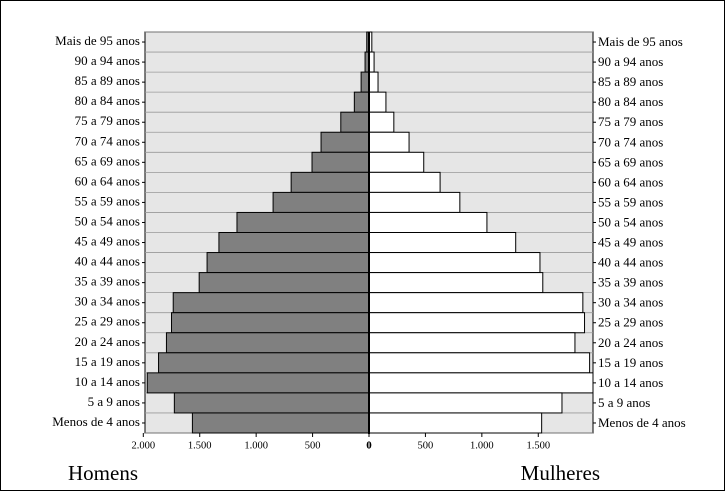 The image size is (725, 491). I want to click on y-tick-label: Mais de 95 anos, so click(97, 40).